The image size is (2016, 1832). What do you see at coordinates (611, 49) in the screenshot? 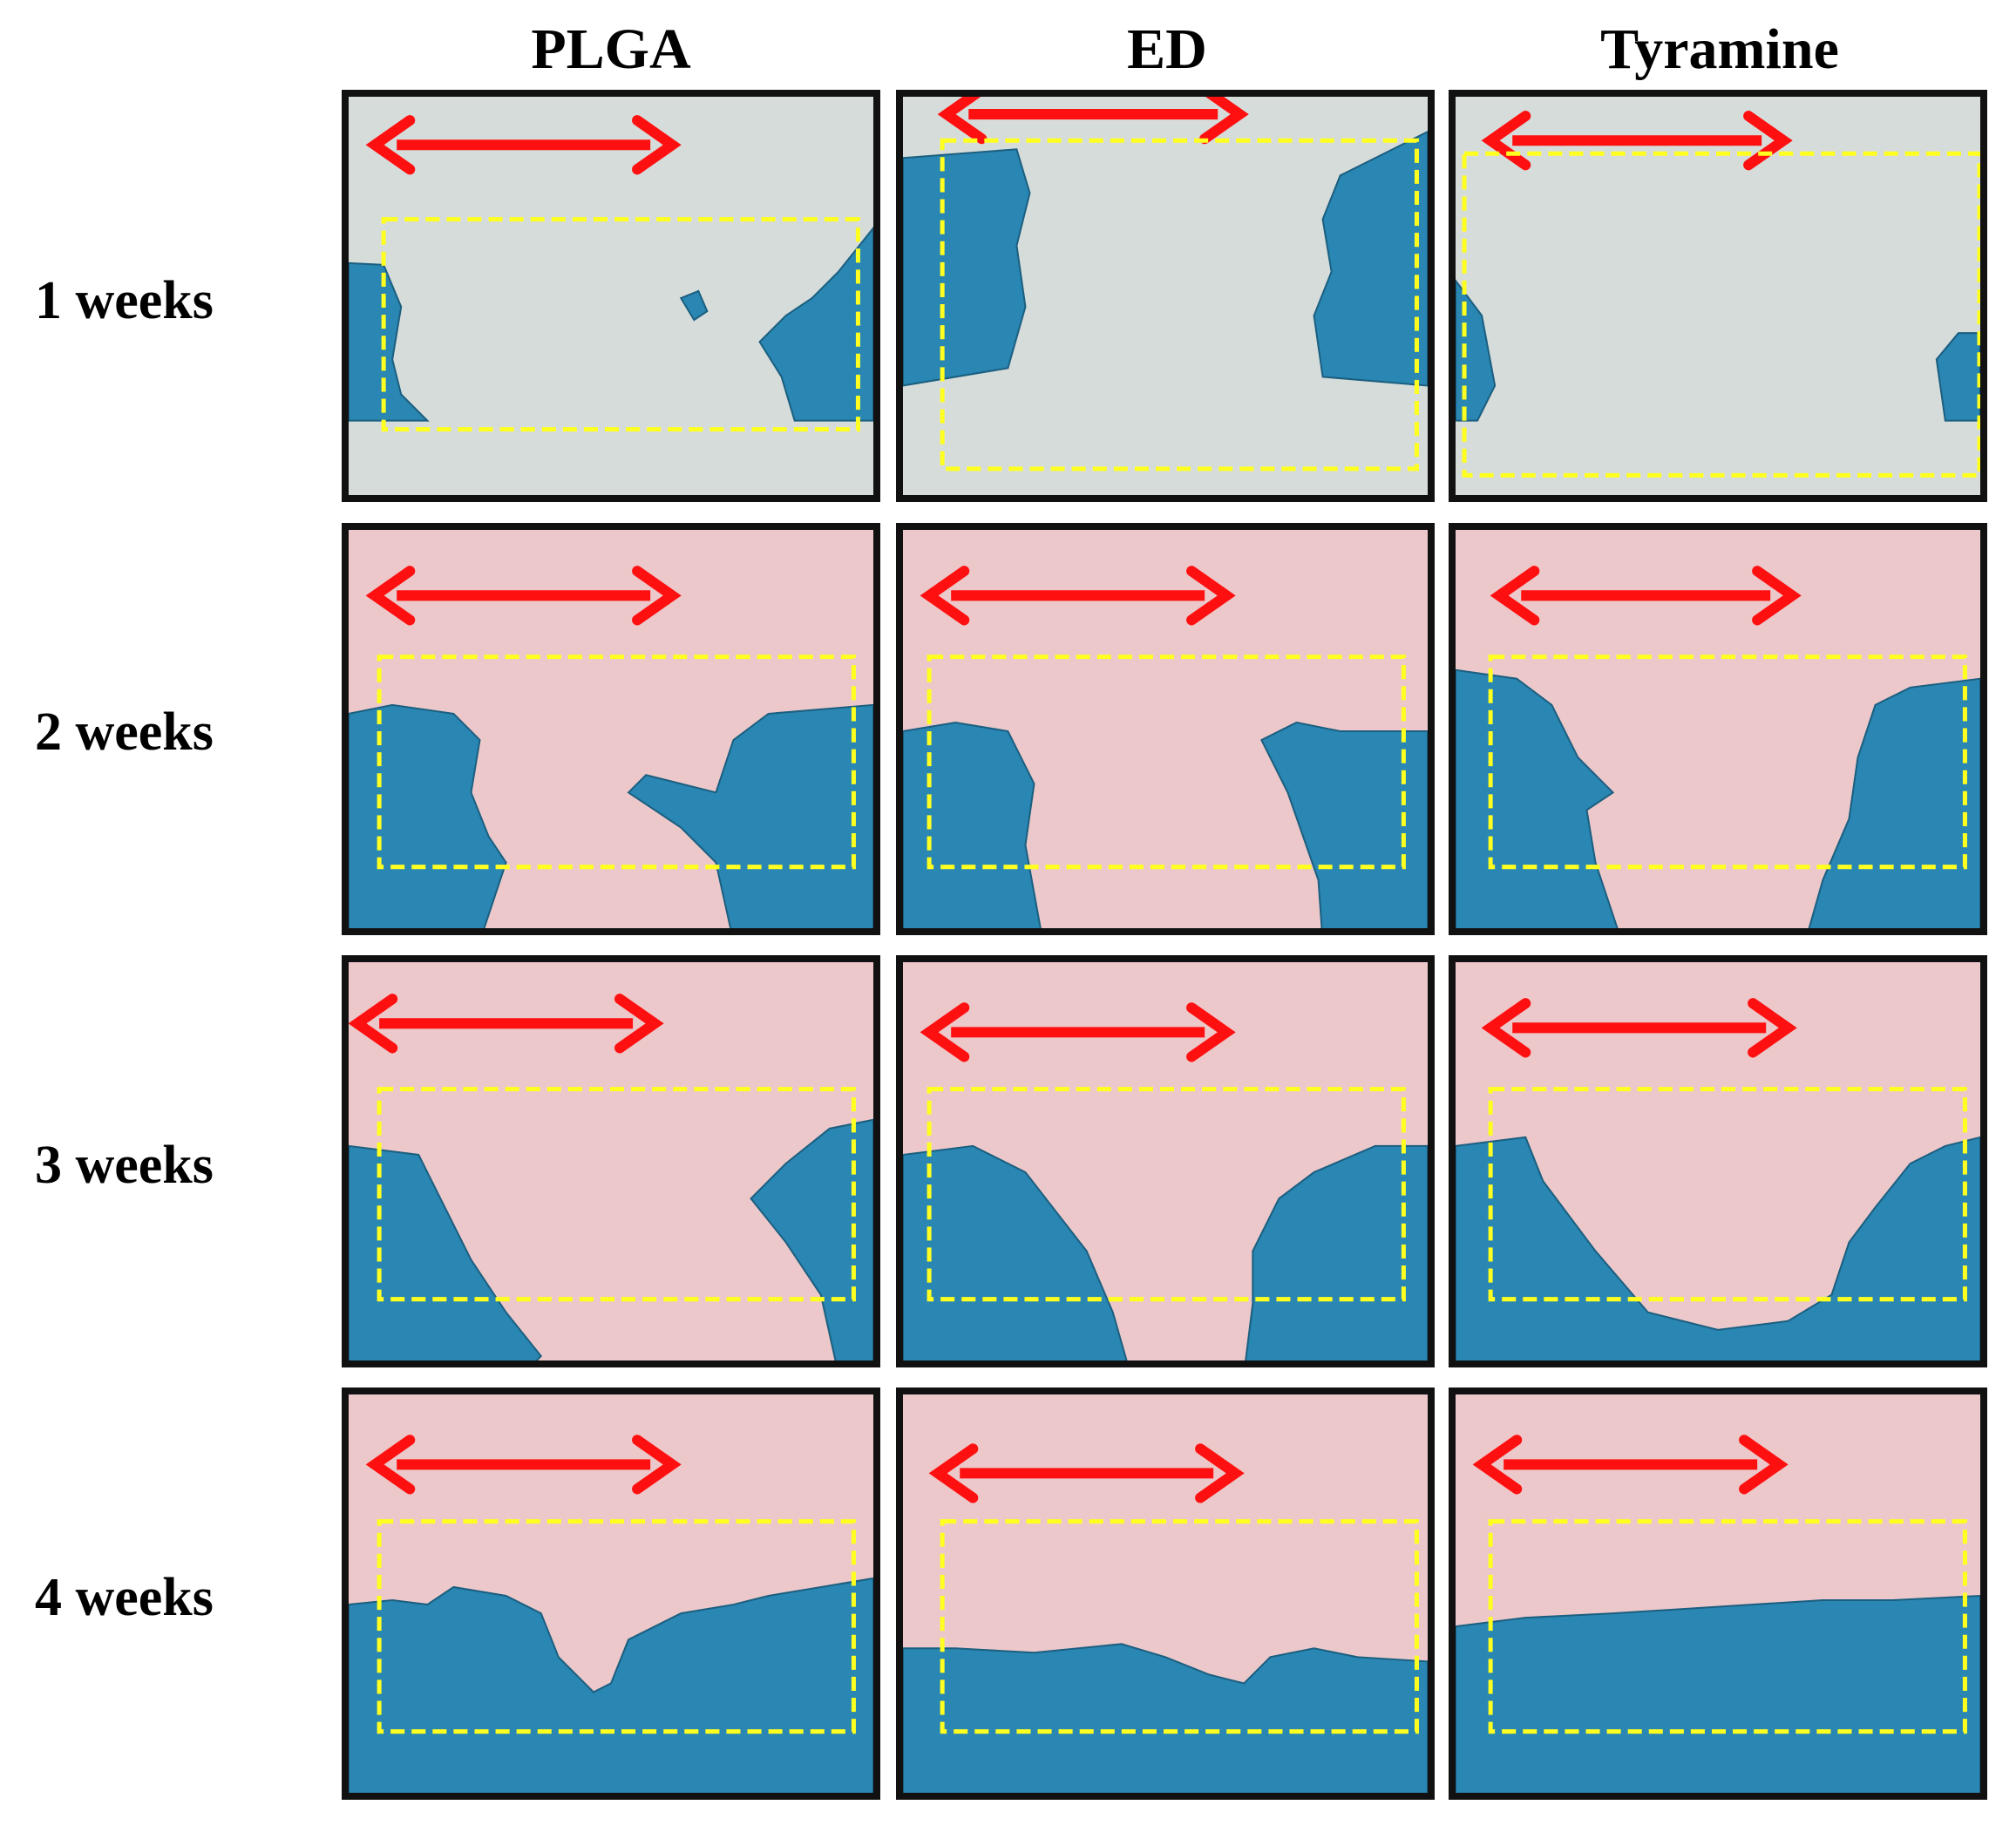
I see `column-header-plga: PLGA` at bounding box center [611, 49].